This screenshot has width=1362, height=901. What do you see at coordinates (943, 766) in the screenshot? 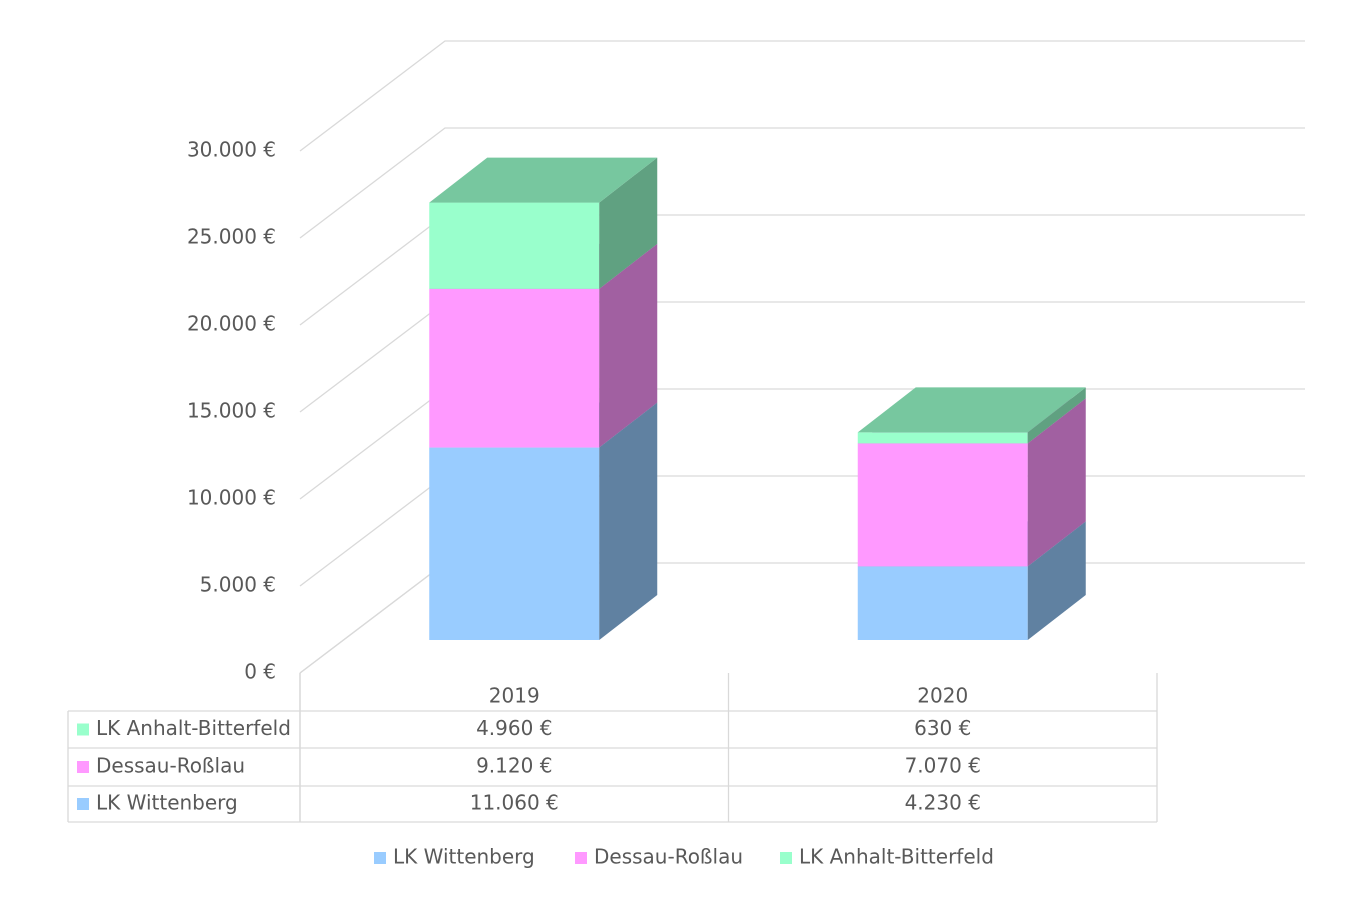
I see `value-label: 7.070 €` at bounding box center [943, 766].